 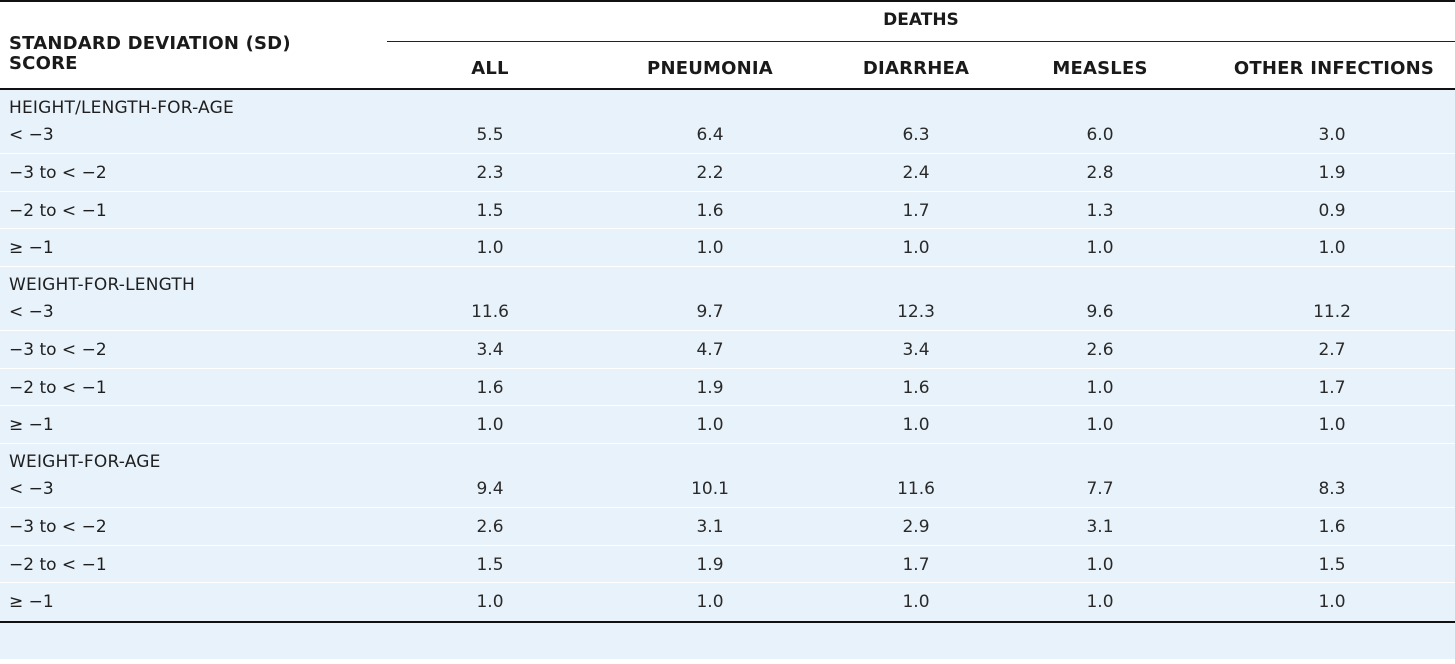 I want to click on table-top-rule, so click(x=727, y=1).